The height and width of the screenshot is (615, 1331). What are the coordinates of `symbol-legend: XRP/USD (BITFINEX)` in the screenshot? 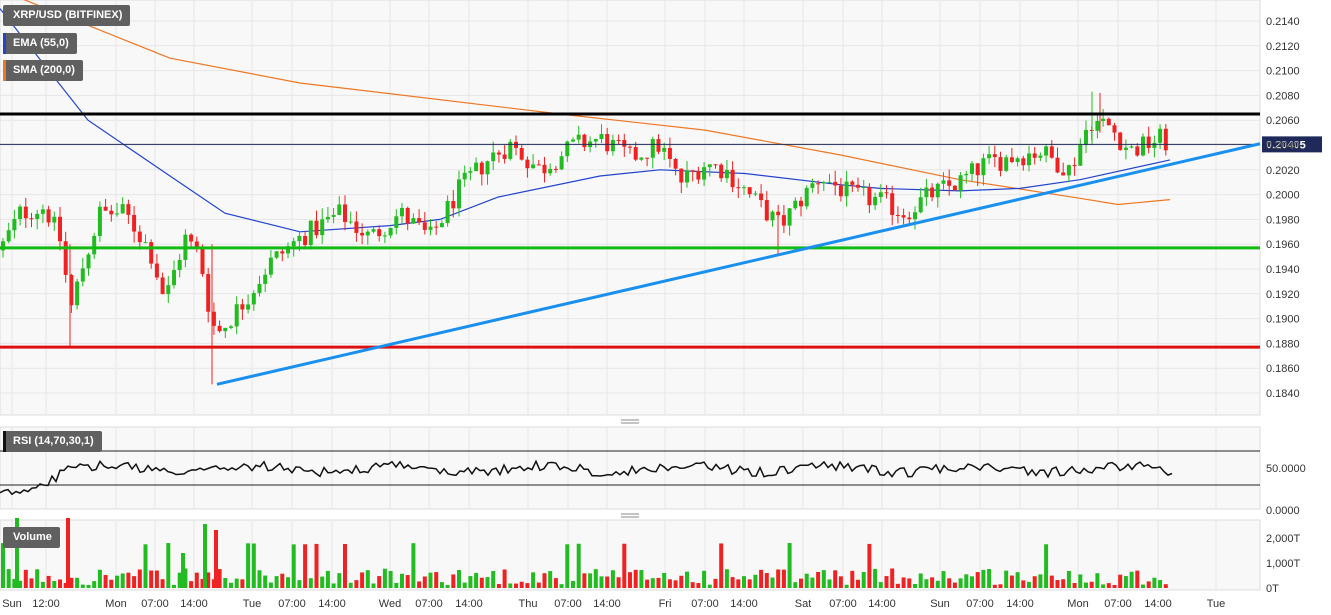 It's located at (67, 15).